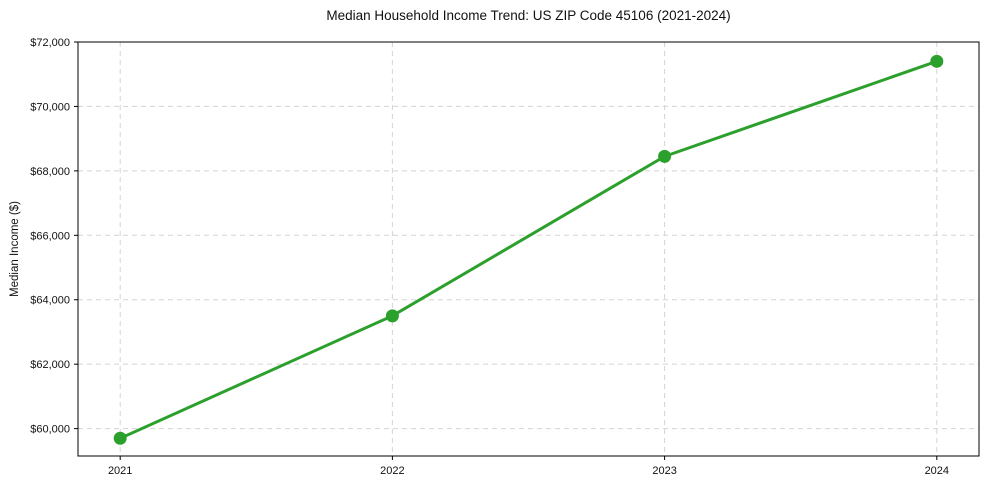 The image size is (989, 490). I want to click on y-tick-label: $70,000, so click(50, 107).